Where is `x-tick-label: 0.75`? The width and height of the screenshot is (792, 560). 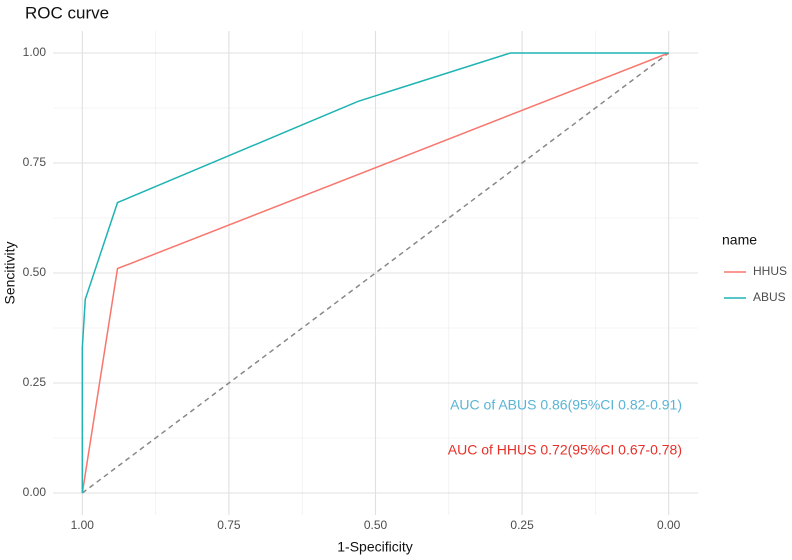 x-tick-label: 0.75 is located at coordinates (229, 525).